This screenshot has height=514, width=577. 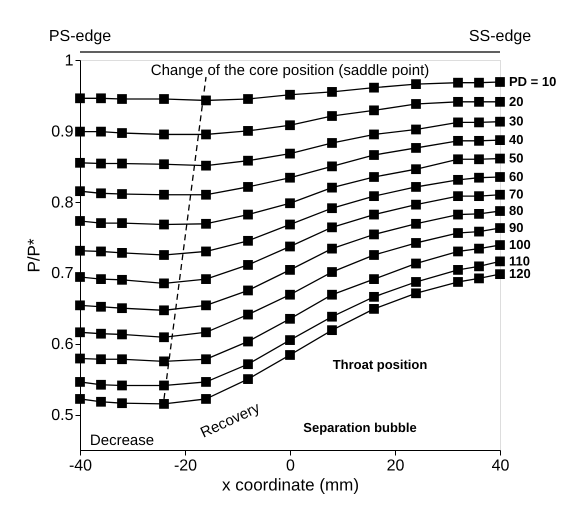 I want to click on series-label: 20, so click(x=516, y=101).